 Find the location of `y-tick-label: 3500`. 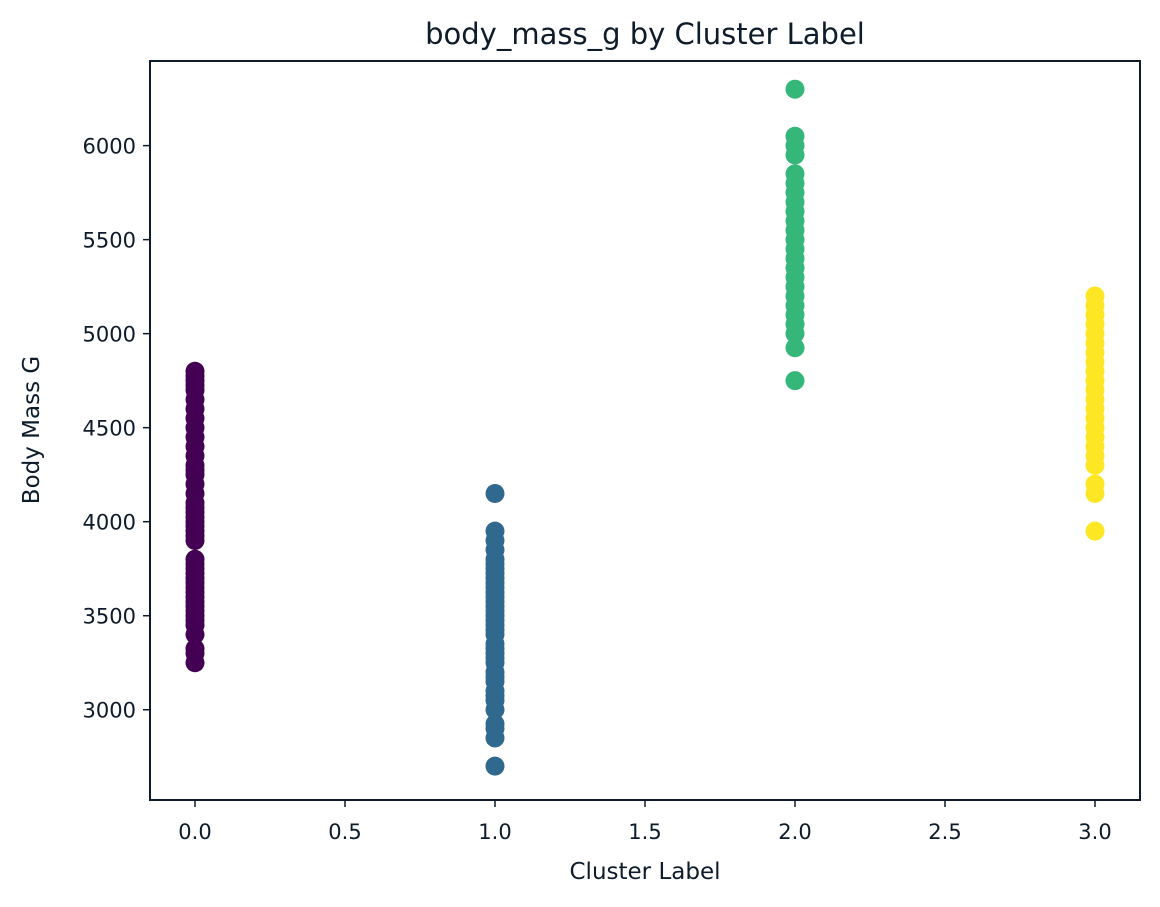

y-tick-label: 3500 is located at coordinates (109, 617).